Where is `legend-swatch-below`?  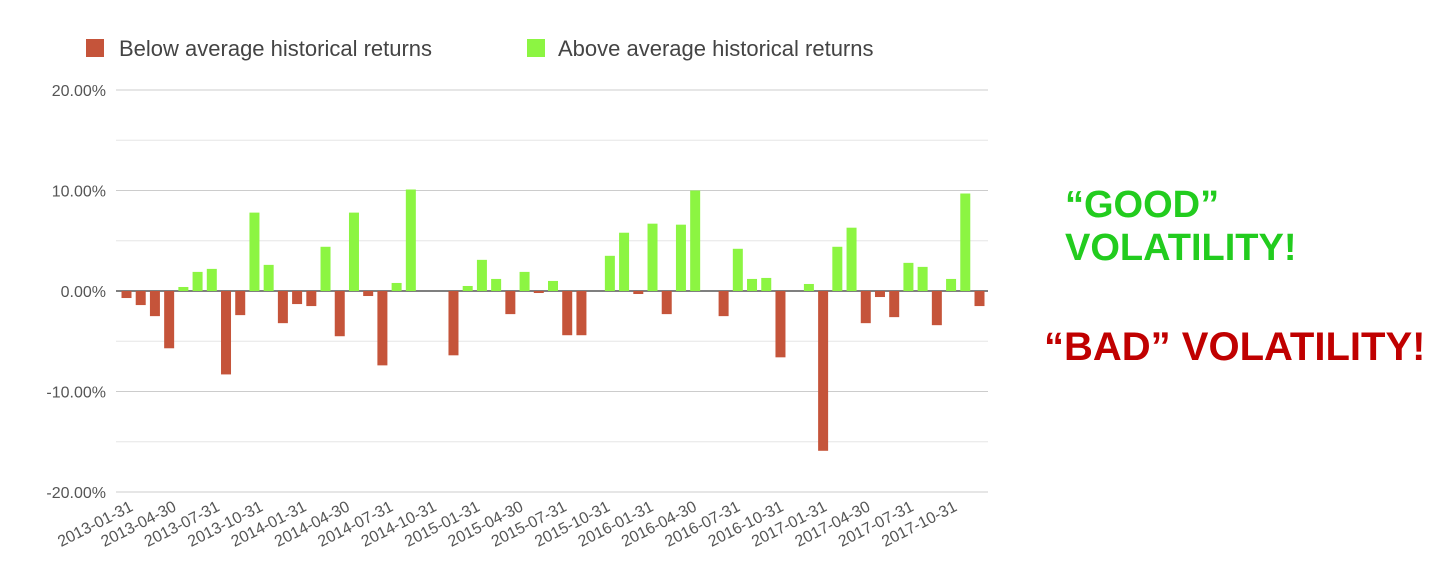
legend-swatch-below is located at coordinates (95, 48).